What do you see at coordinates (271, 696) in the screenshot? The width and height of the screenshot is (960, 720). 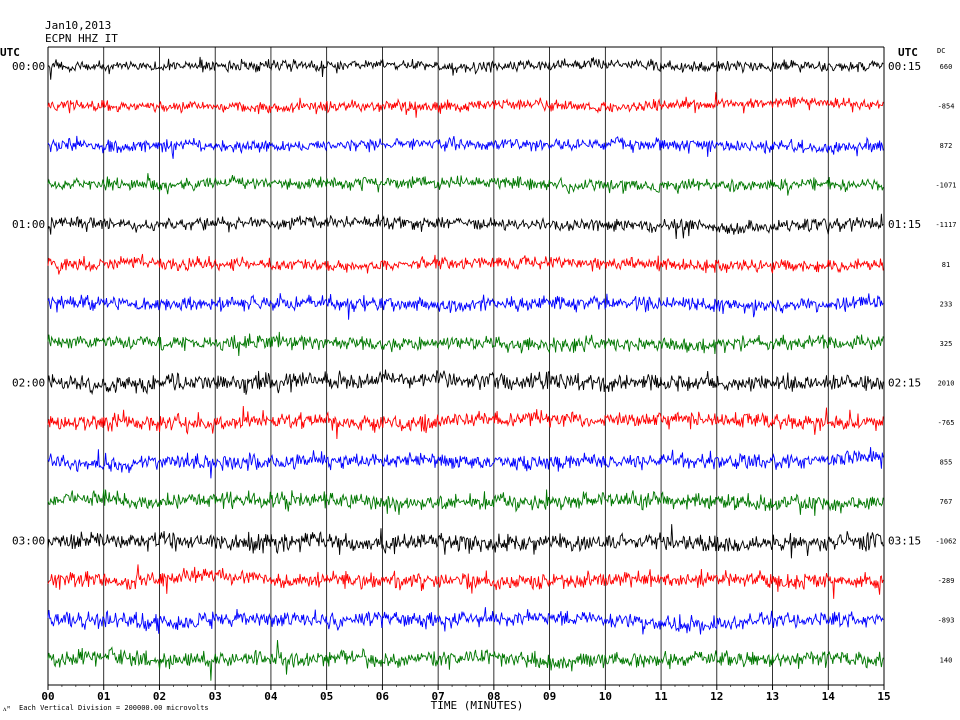 I see `x-tick-label: 04` at bounding box center [271, 696].